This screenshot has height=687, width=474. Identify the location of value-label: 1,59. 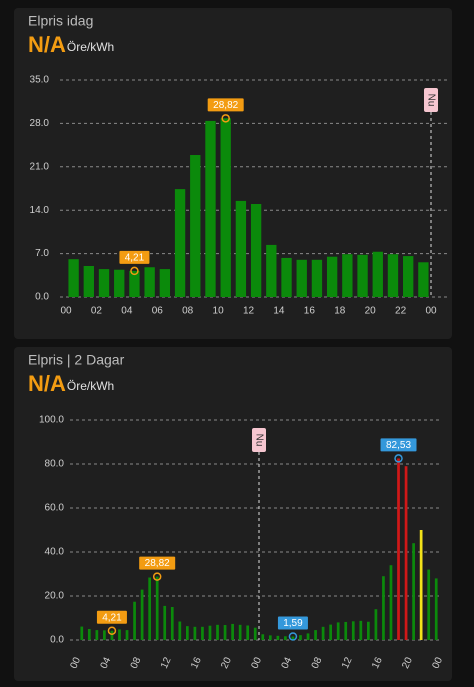
(293, 623).